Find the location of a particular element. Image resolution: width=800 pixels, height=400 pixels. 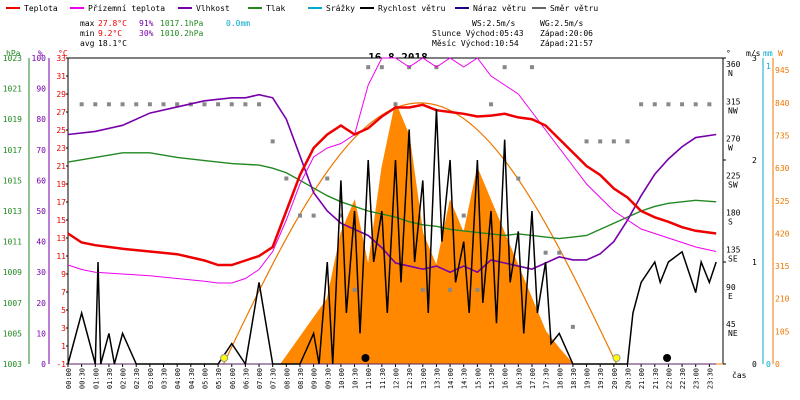

tick-label-x: 01:00 is located at coordinates (96, 378).